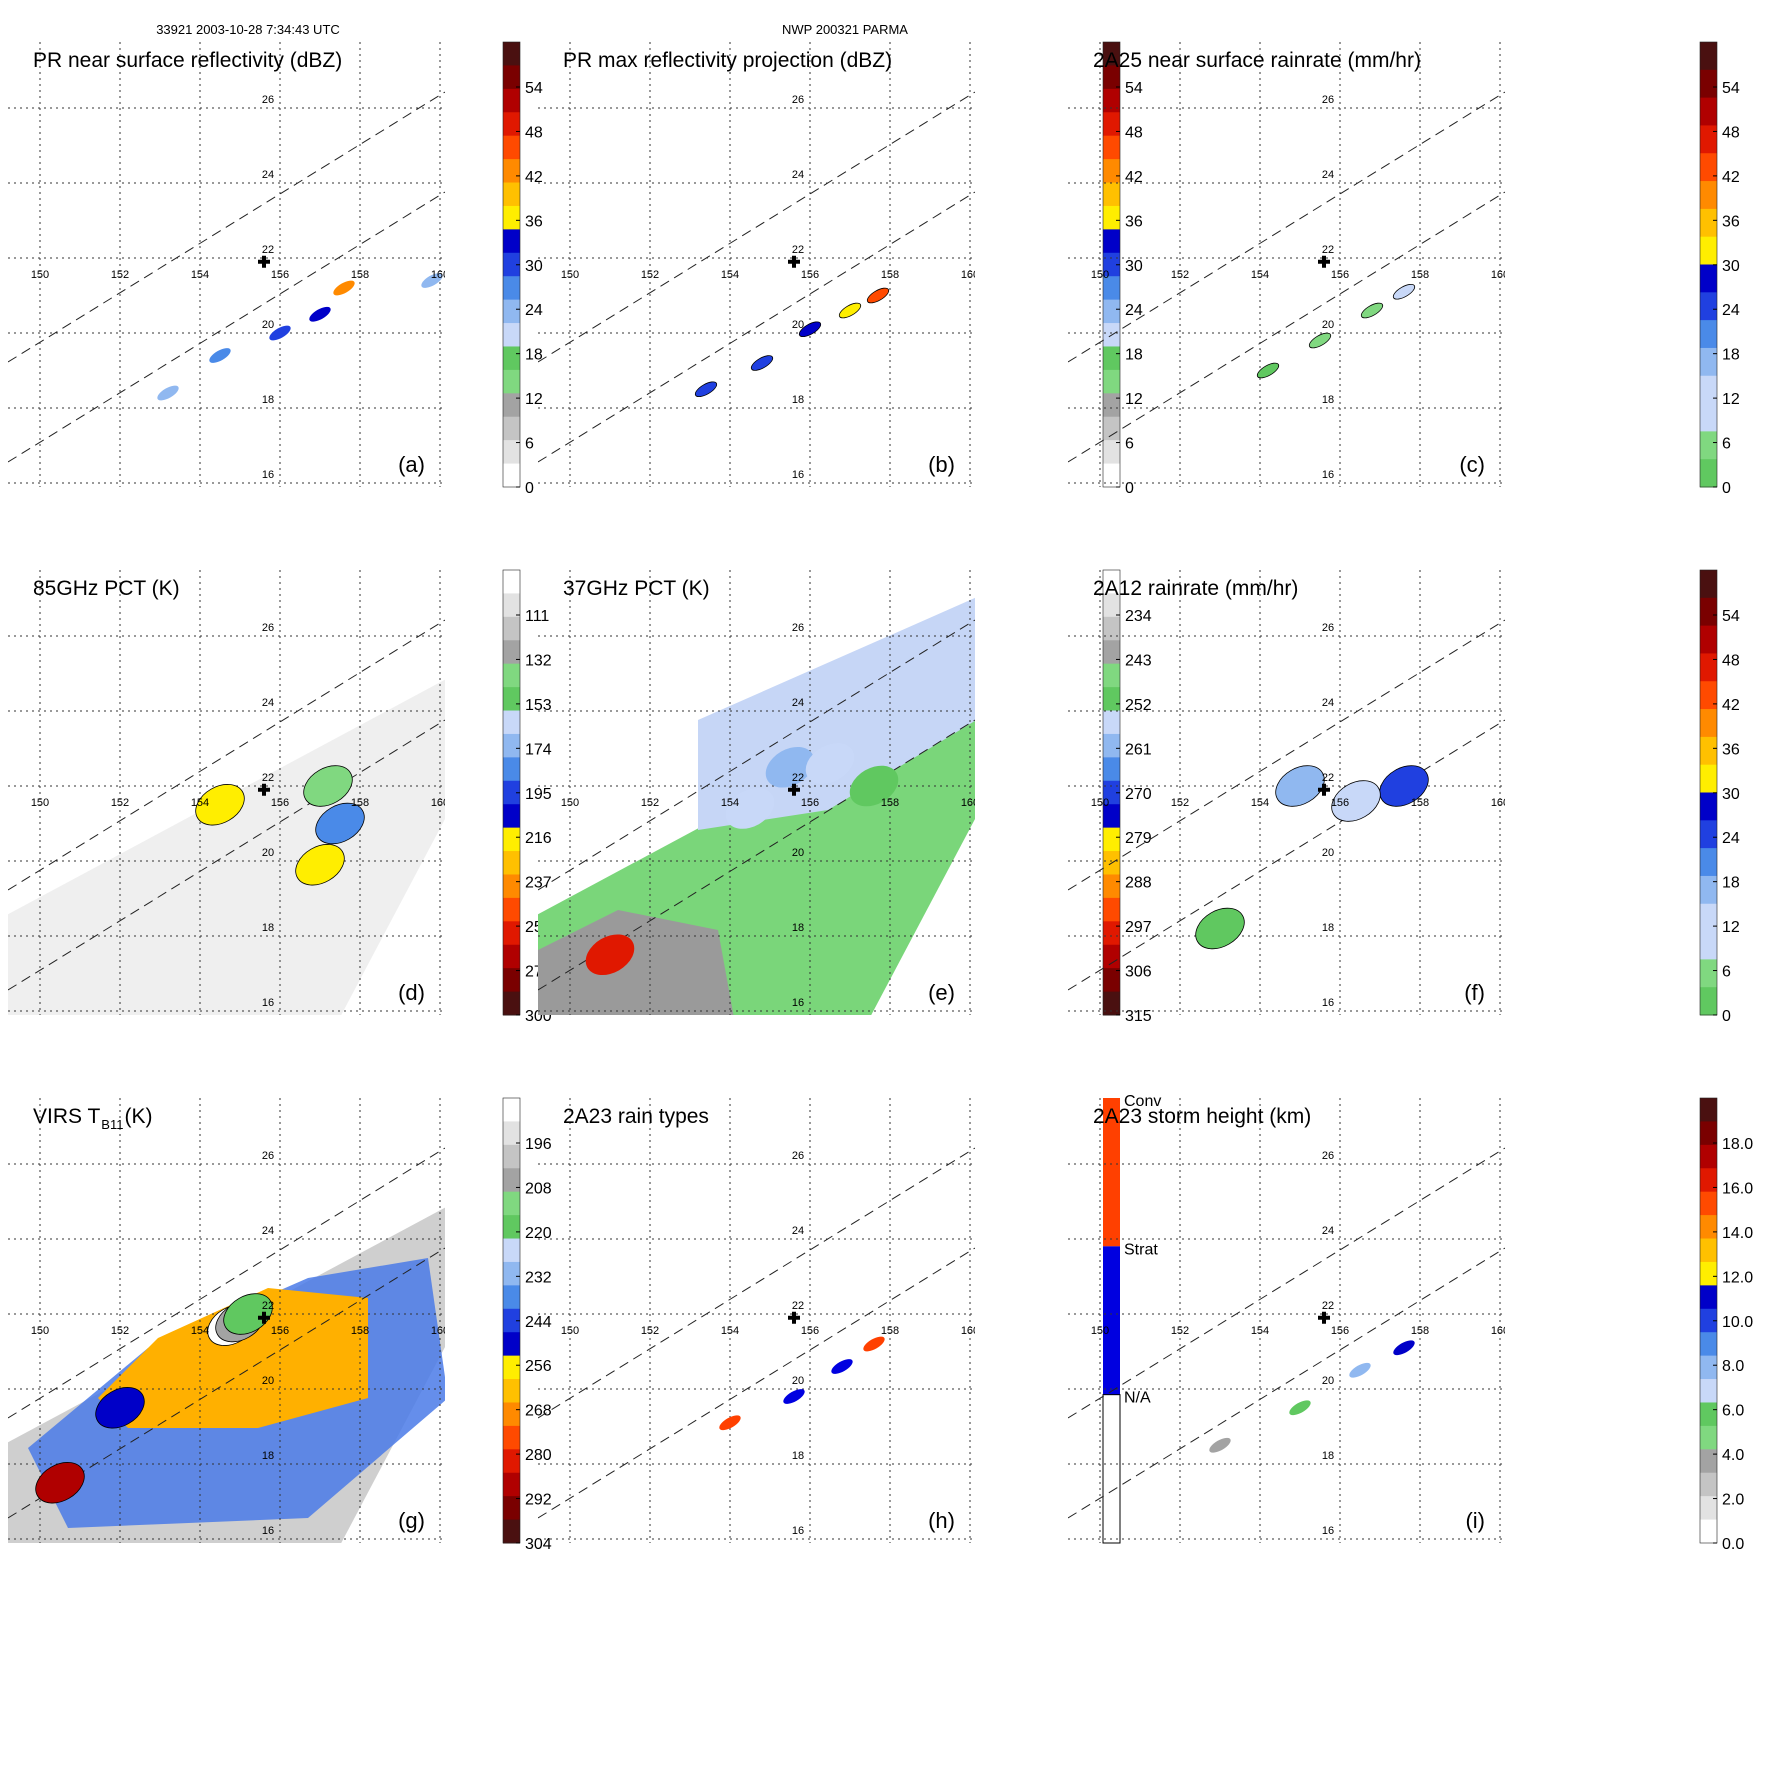 The height and width of the screenshot is (1771, 1771). Describe the element at coordinates (1138, 660) in the screenshot. I see `colorbar-label: 243` at that location.